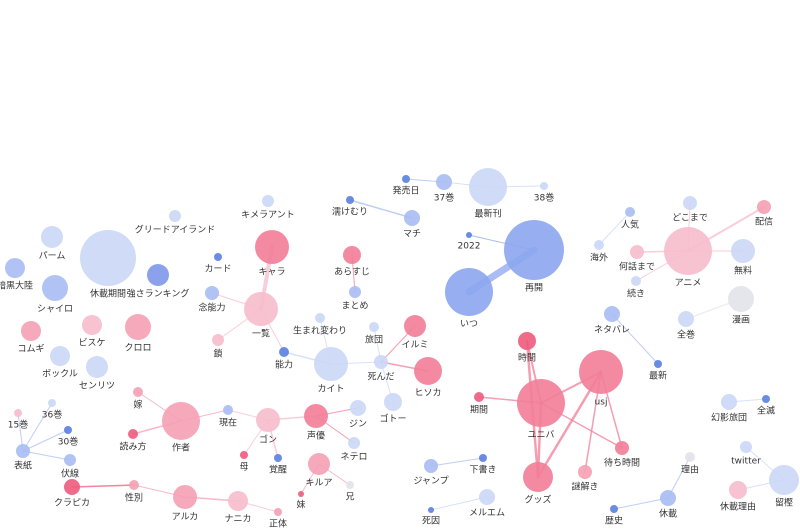 This screenshot has width=800, height=532. What do you see at coordinates (278, 470) in the screenshot?
I see `node-label: 覚醒` at bounding box center [278, 470].